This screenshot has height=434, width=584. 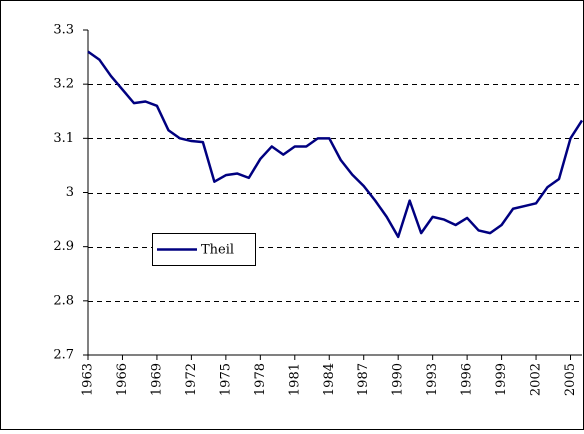 I want to click on x-tick-label: 2002, so click(x=536, y=379).